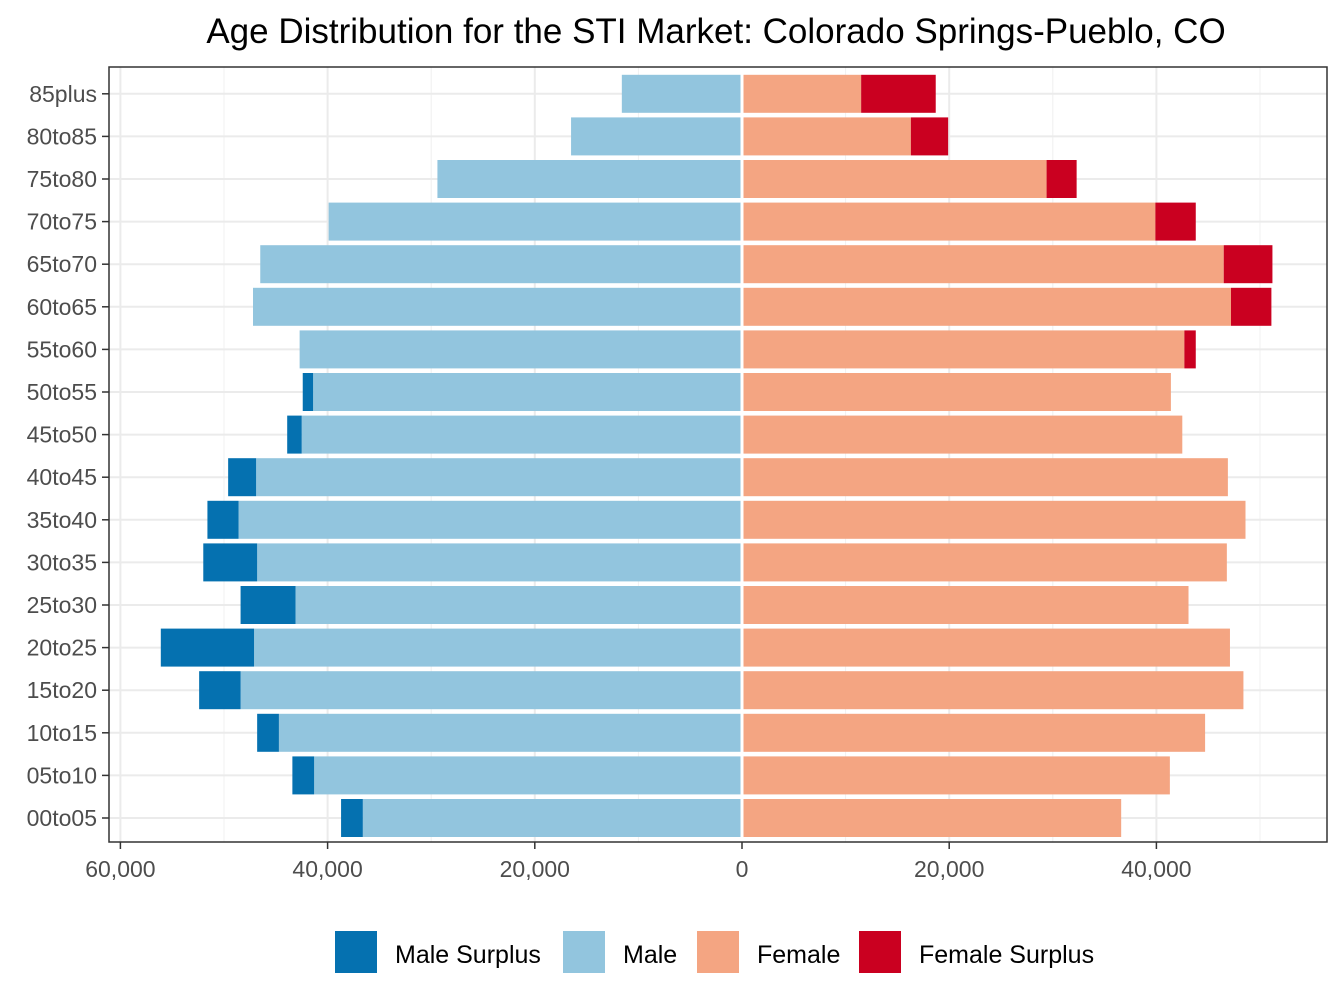 Image resolution: width=1344 pixels, height=1008 pixels. I want to click on bar-female-75to80, so click(894, 179).